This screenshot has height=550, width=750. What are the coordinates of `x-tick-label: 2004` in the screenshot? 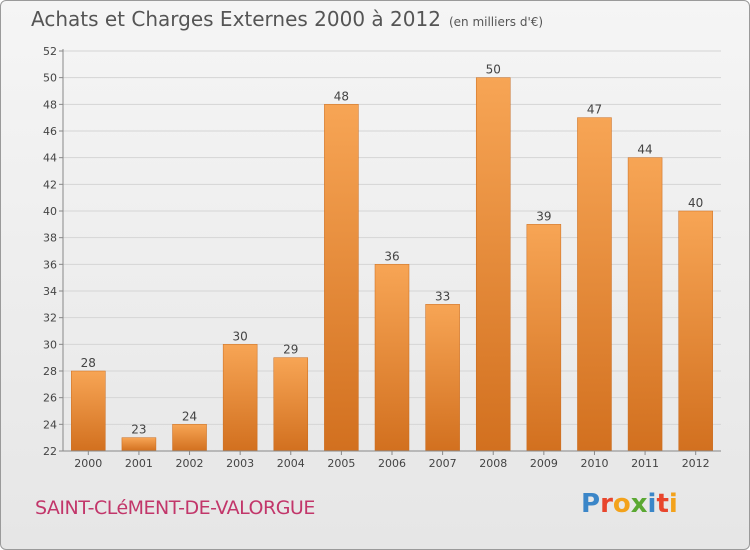 It's located at (291, 463).